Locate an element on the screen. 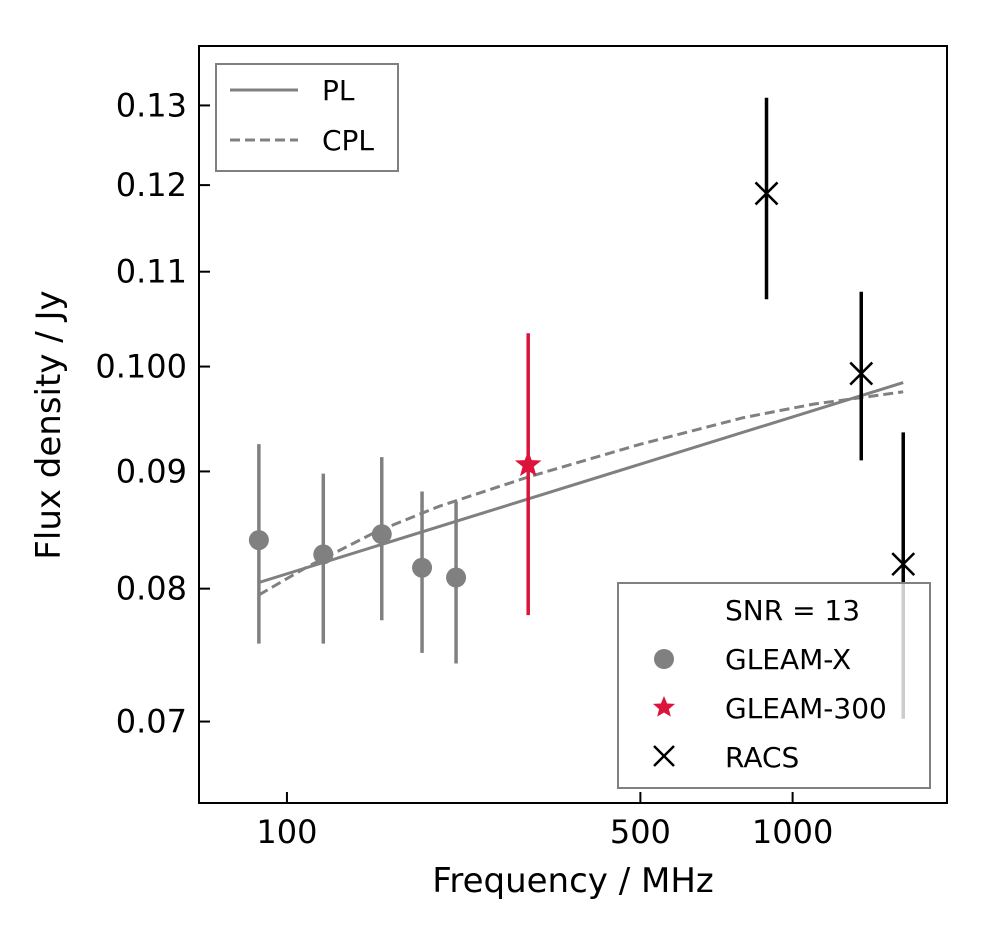 The width and height of the screenshot is (997, 947). y-axis-label: Flux density / Jy is located at coordinates (49, 424).